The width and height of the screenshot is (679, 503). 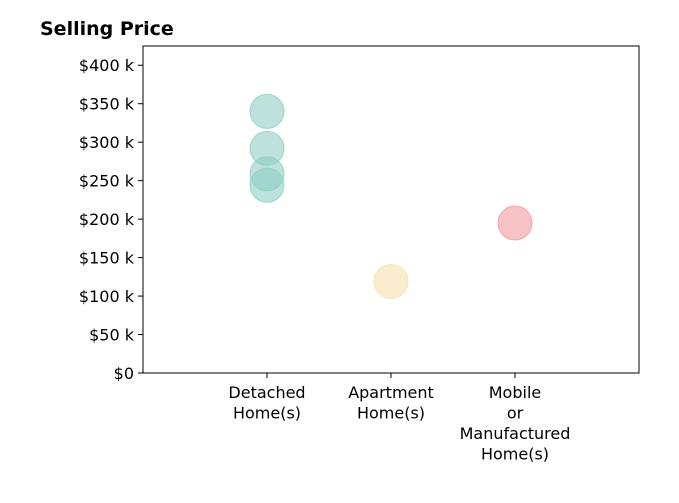 What do you see at coordinates (112, 335) in the screenshot?
I see `y-tick-label: $50 k` at bounding box center [112, 335].